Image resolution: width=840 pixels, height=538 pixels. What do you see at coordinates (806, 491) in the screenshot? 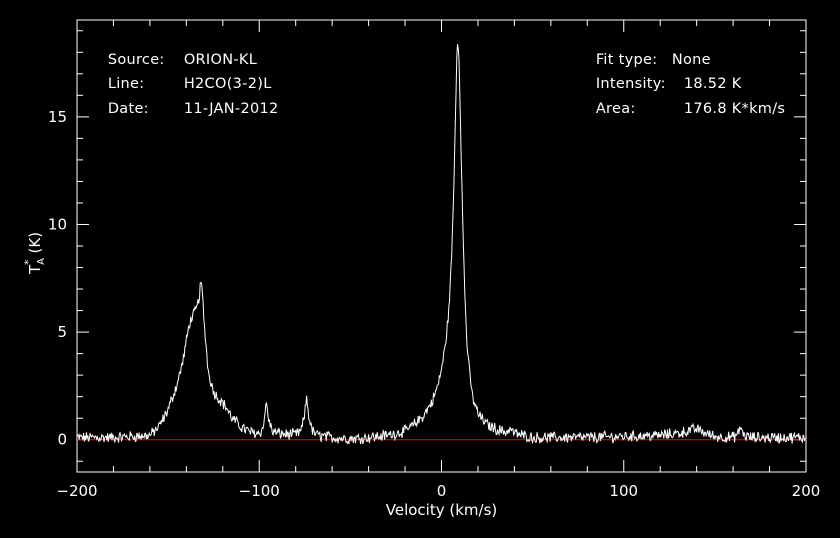
I see `x-tick-label: 200` at bounding box center [806, 491].